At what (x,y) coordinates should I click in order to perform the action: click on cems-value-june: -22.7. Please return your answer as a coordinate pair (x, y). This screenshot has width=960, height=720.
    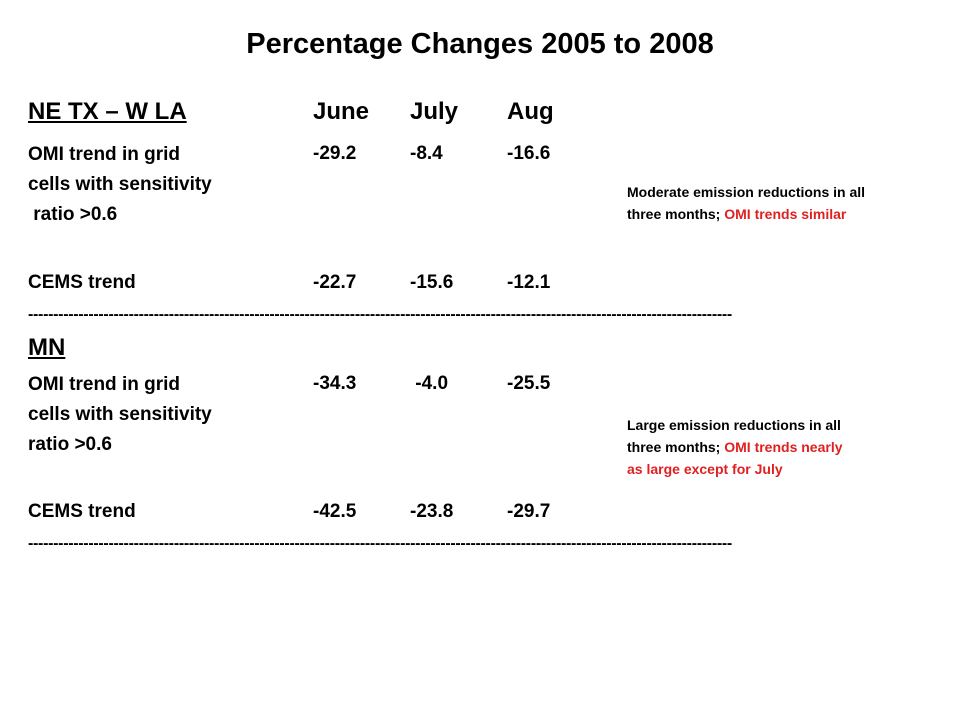
    Looking at the image, I should click on (335, 282).